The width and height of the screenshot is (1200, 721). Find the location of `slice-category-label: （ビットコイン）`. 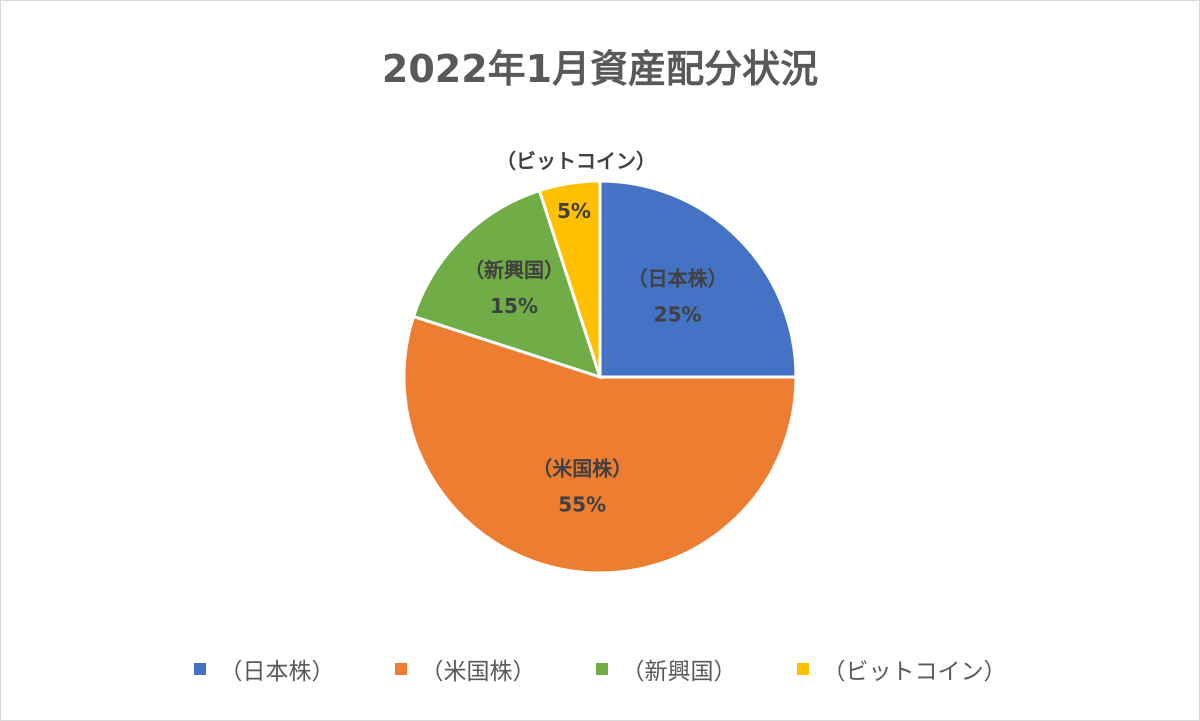

slice-category-label: （ビットコイン） is located at coordinates (576, 161).